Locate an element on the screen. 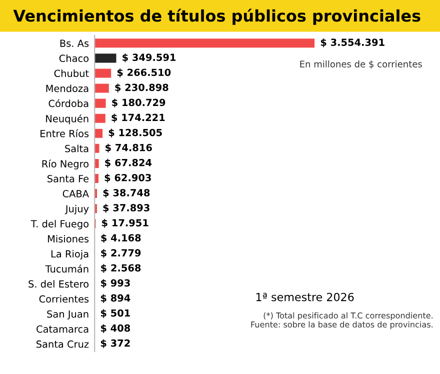  data-label: $ 408 is located at coordinates (115, 329).